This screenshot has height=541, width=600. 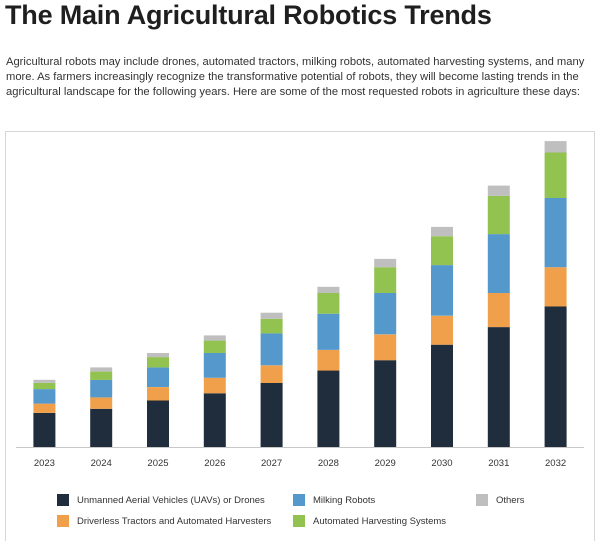 I want to click on x-tick-label-2029: 2029, so click(x=385, y=463).